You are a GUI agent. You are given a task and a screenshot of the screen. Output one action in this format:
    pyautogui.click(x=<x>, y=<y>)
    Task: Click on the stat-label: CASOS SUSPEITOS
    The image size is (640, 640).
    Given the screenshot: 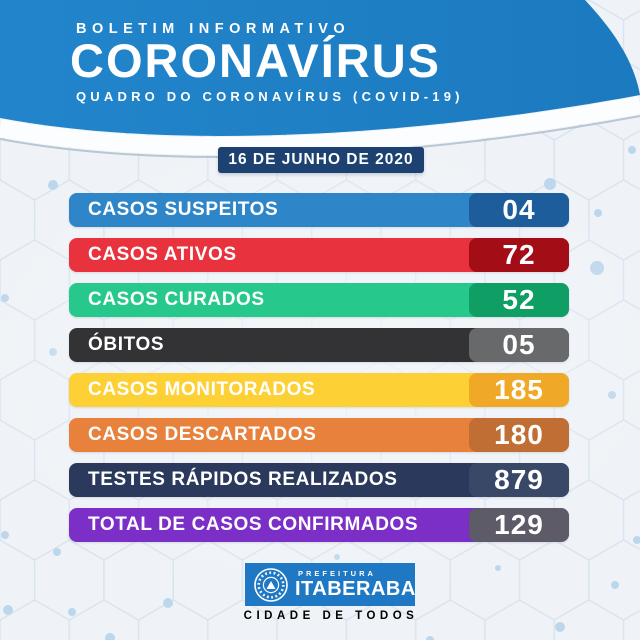 What is the action you would take?
    pyautogui.click(x=183, y=209)
    